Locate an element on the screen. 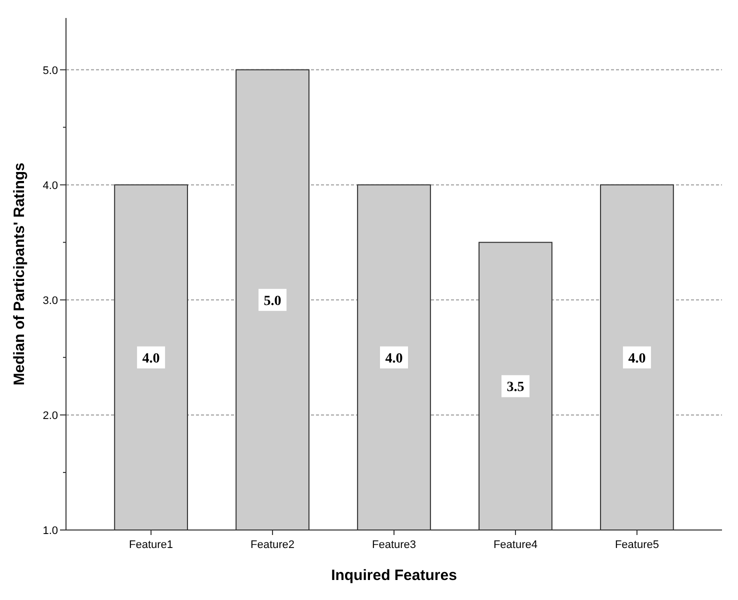 This screenshot has width=738, height=600. data-label: 5.0 is located at coordinates (273, 301).